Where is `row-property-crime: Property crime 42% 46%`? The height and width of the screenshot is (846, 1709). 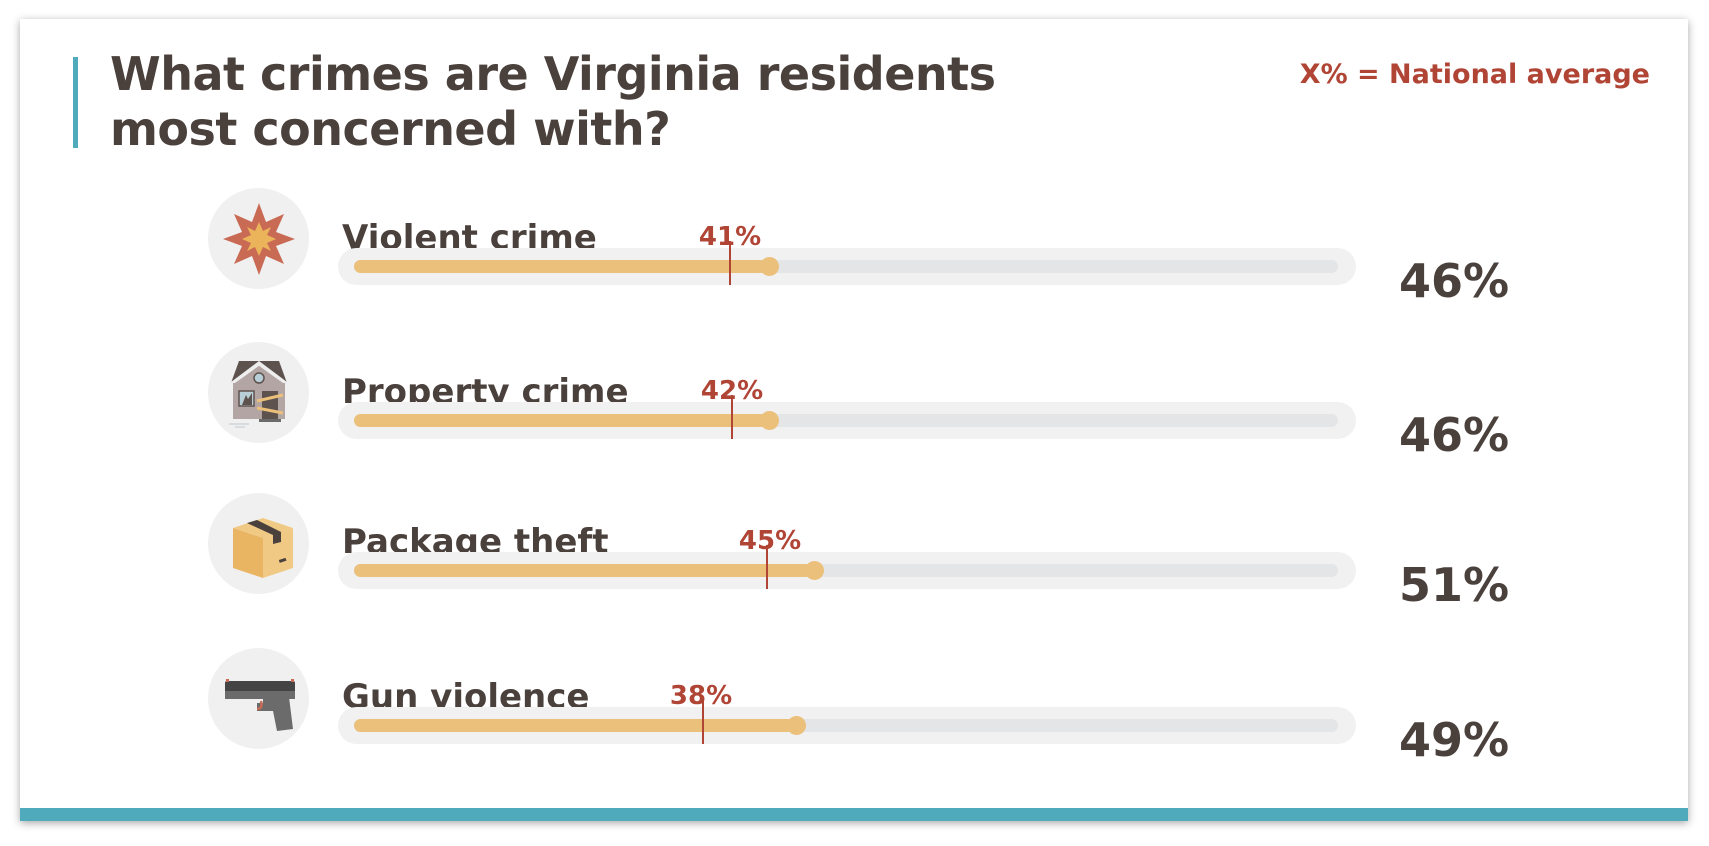
row-property-crime: Property crime 42% 46% is located at coordinates (854, 400).